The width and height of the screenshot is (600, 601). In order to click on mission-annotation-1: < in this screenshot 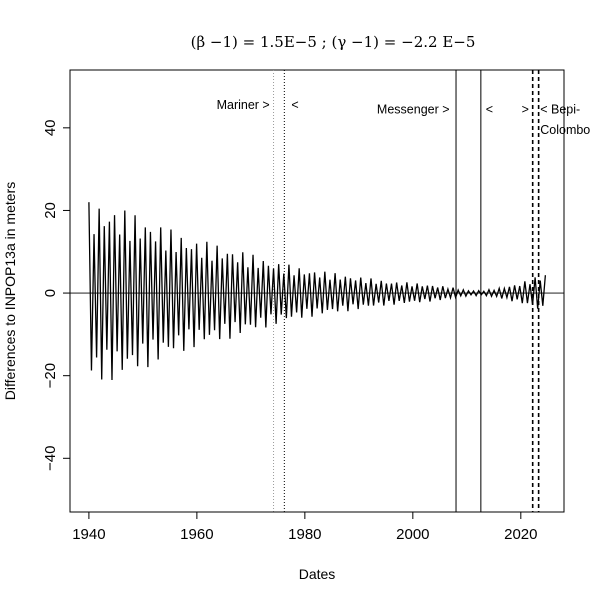, I will do `click(294, 105)`.